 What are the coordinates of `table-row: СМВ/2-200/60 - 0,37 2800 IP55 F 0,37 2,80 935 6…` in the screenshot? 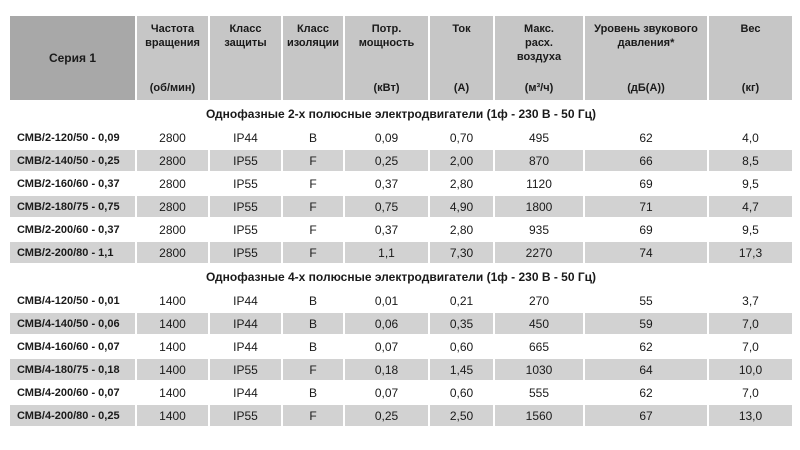 It's located at (401, 229).